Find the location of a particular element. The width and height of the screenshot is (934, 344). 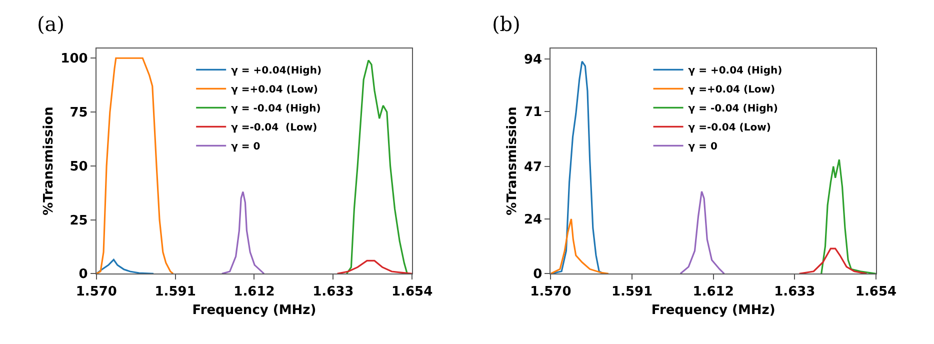

y-tick-label: 25 is located at coordinates (79, 220).